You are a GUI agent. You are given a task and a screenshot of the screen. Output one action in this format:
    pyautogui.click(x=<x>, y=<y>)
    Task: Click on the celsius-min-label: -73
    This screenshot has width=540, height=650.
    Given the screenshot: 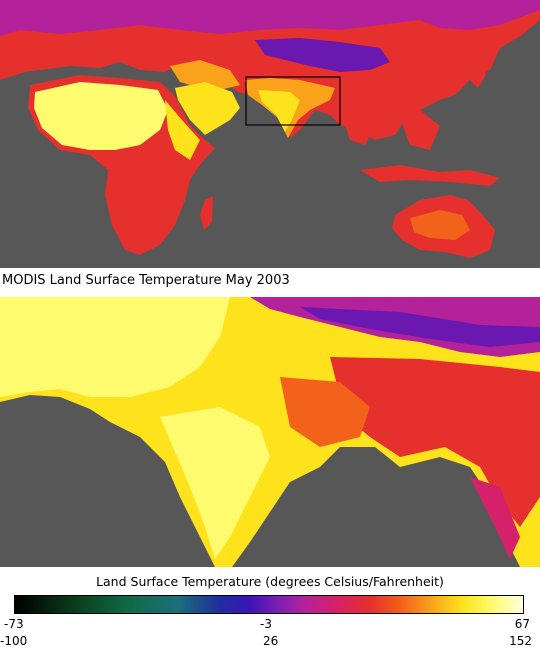 What is the action you would take?
    pyautogui.click(x=14, y=624)
    